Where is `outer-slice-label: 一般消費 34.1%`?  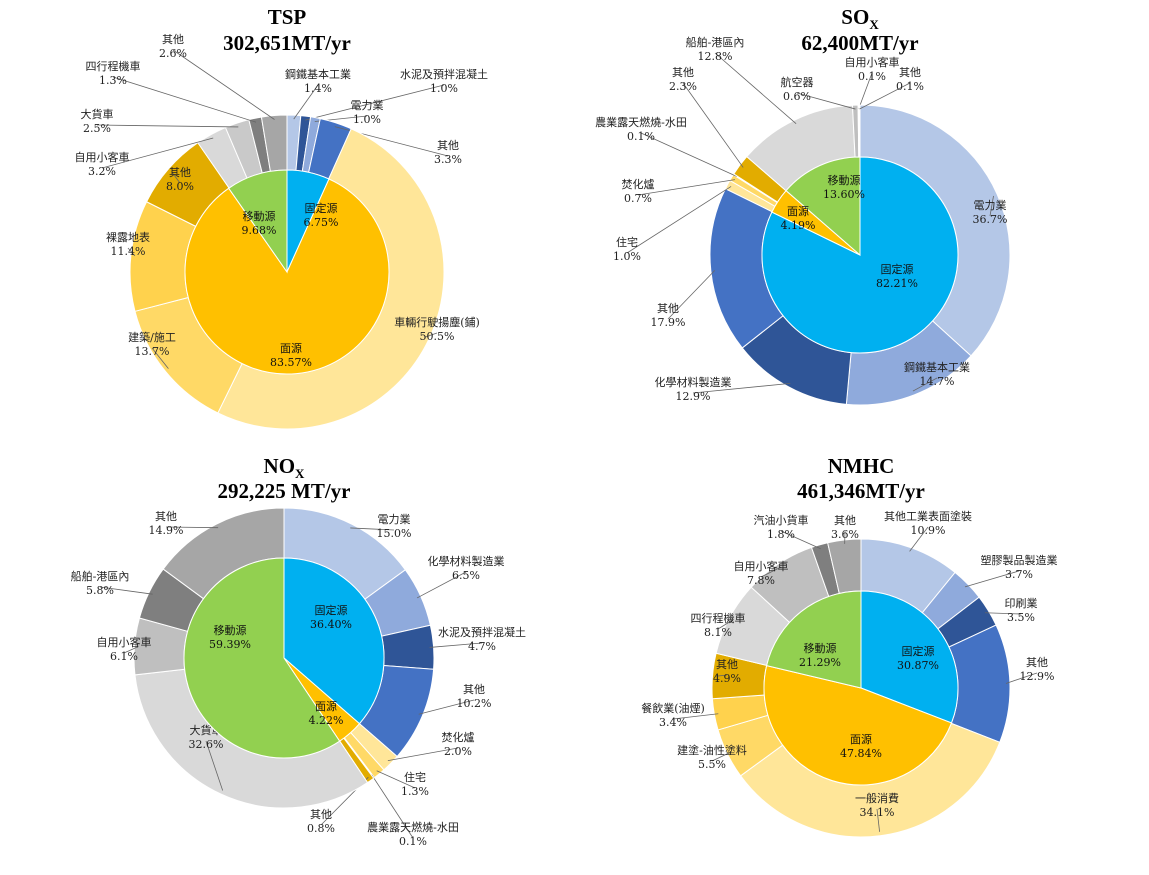
outer-slice-label: 一般消費 34.1% is located at coordinates (877, 805).